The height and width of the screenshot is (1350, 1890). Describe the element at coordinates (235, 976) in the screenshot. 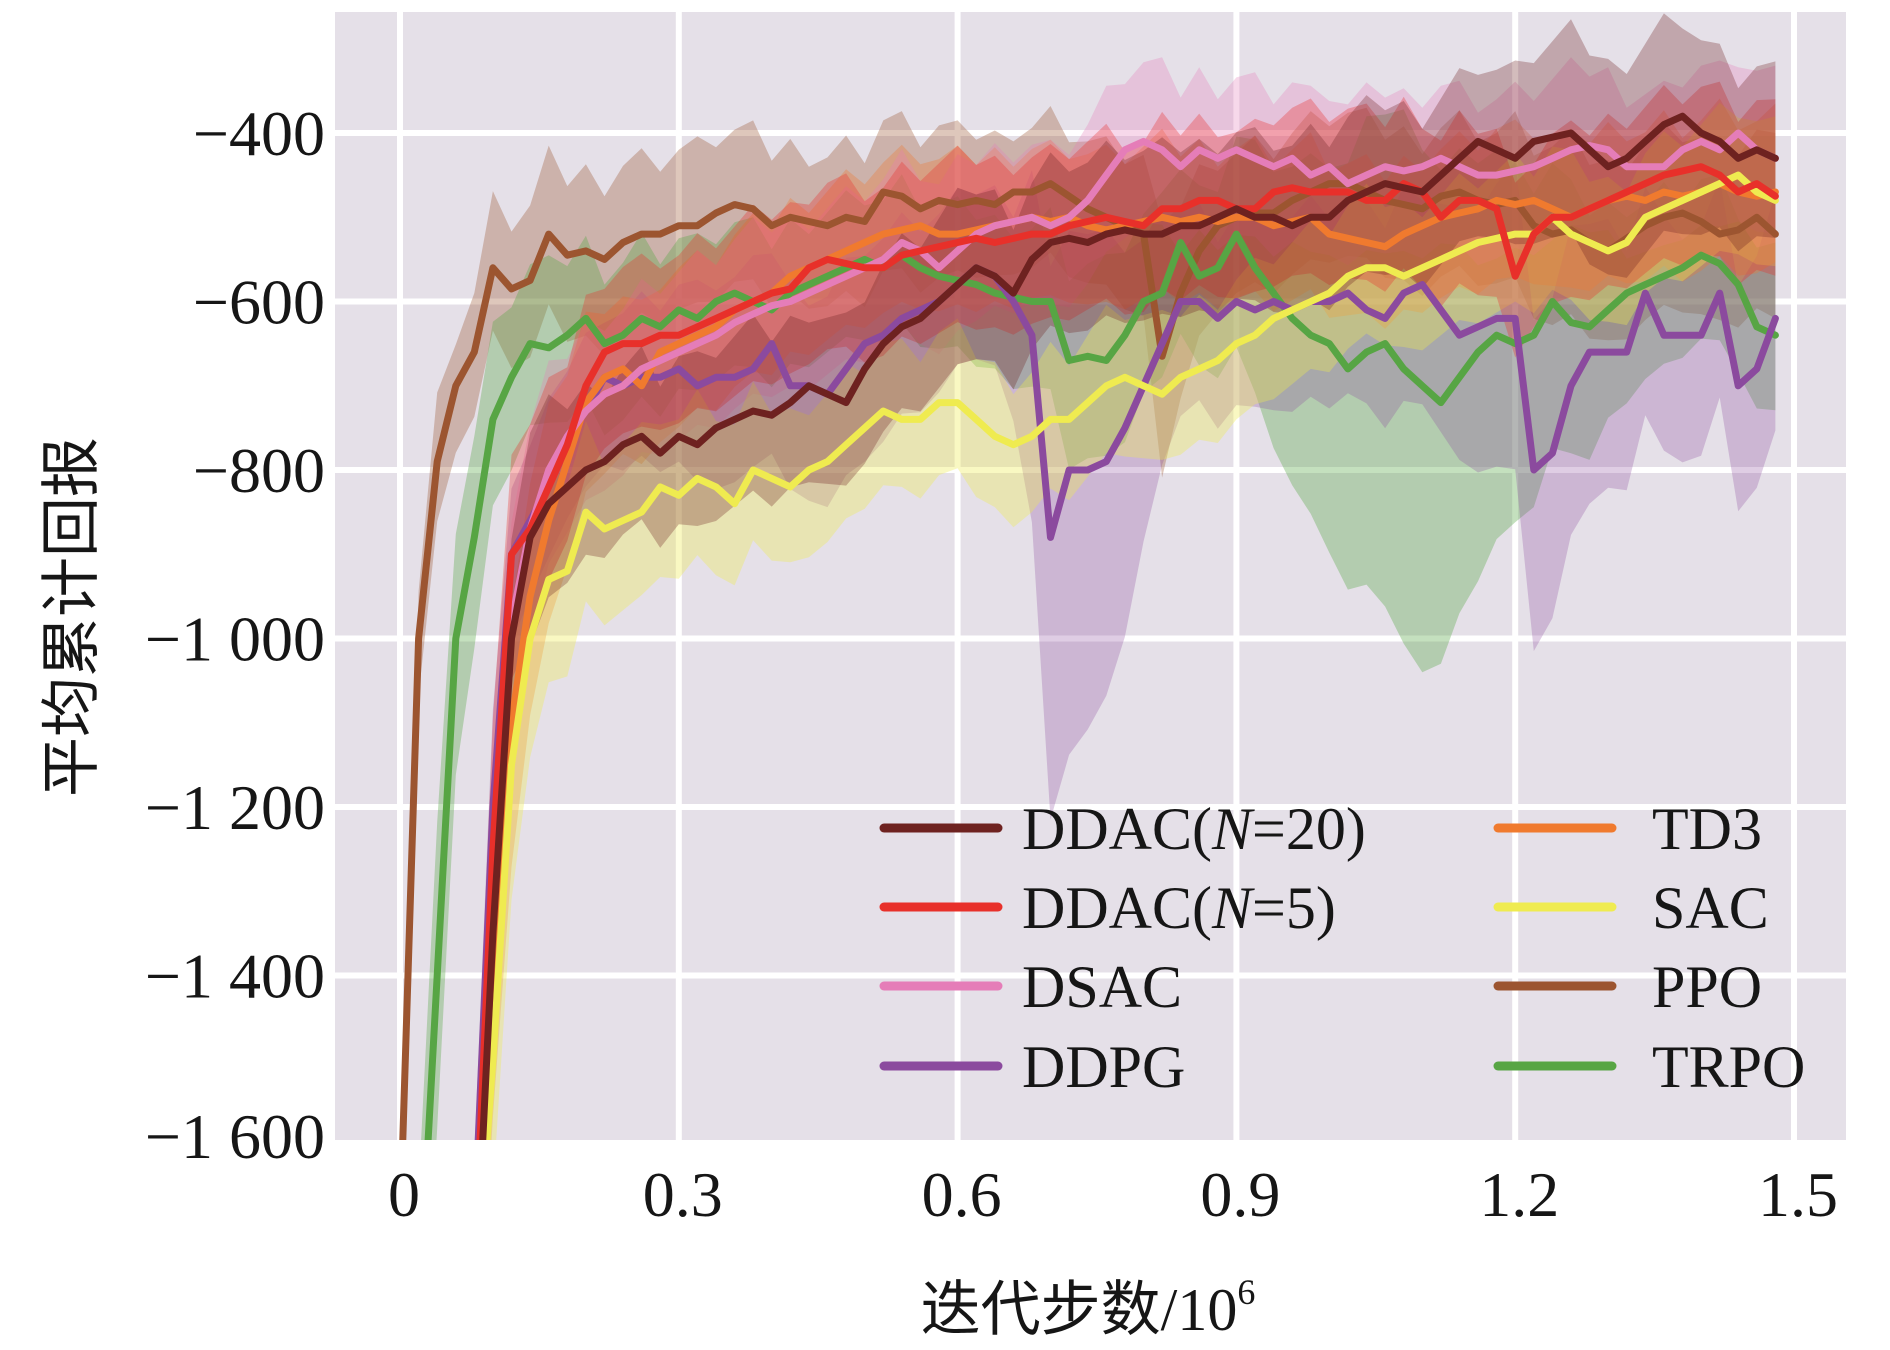

I see `y-tick-label: −1 400` at that location.